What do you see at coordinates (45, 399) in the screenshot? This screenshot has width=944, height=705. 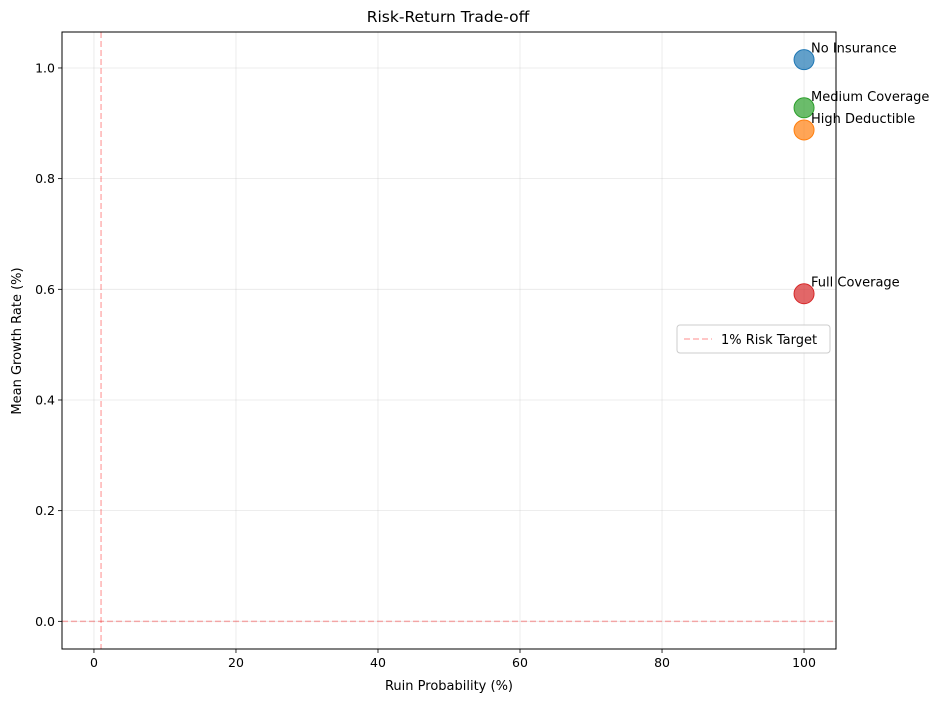 I see `y-tick-label: 0.4` at bounding box center [45, 399].